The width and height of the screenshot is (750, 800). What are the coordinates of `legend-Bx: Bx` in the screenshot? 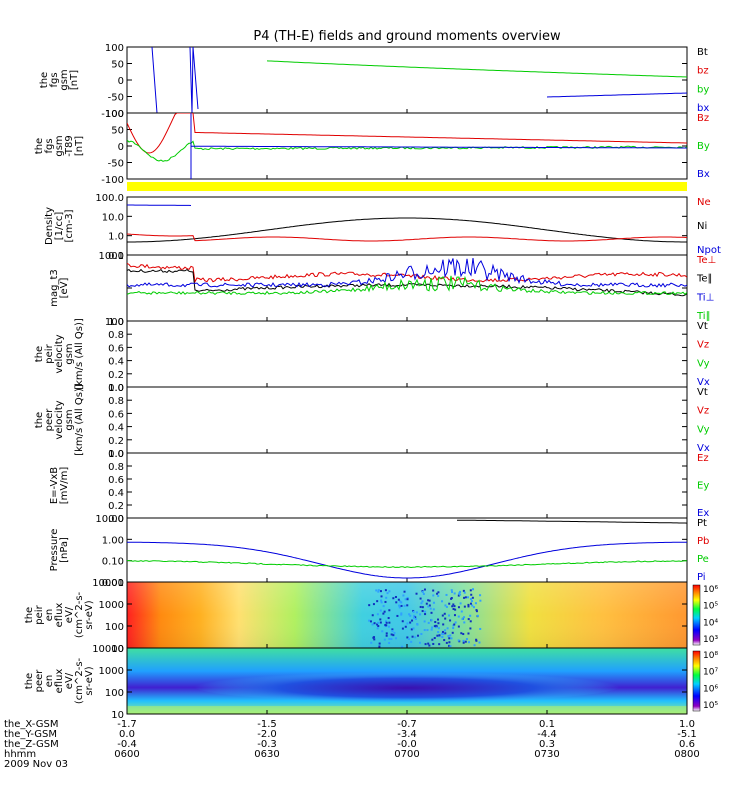 It's located at (703, 174).